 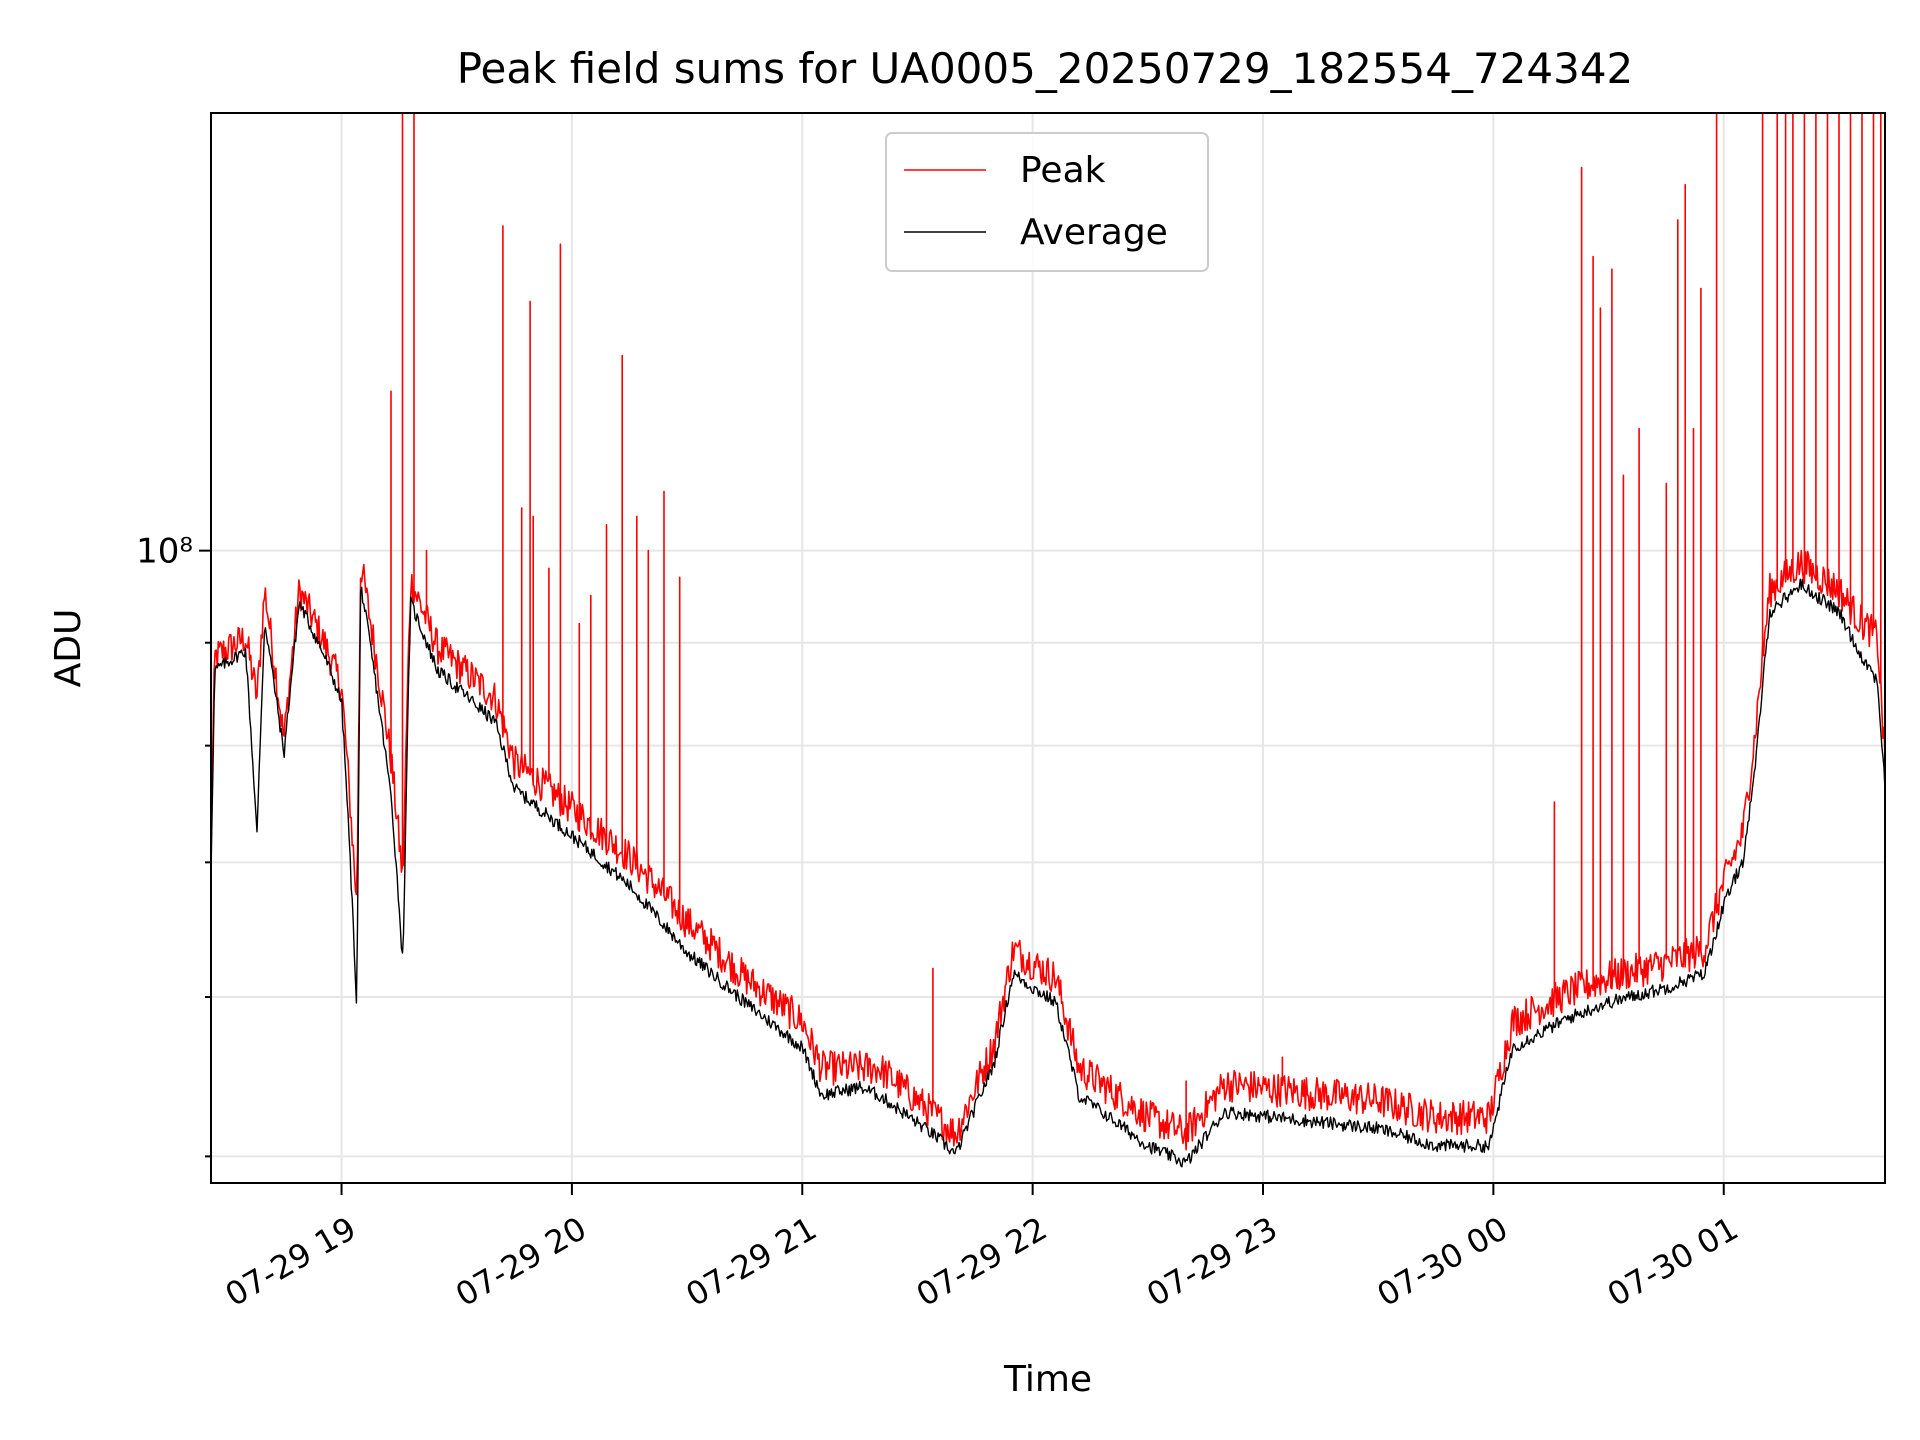 I want to click on legend: Peak Average, so click(x=1047, y=202).